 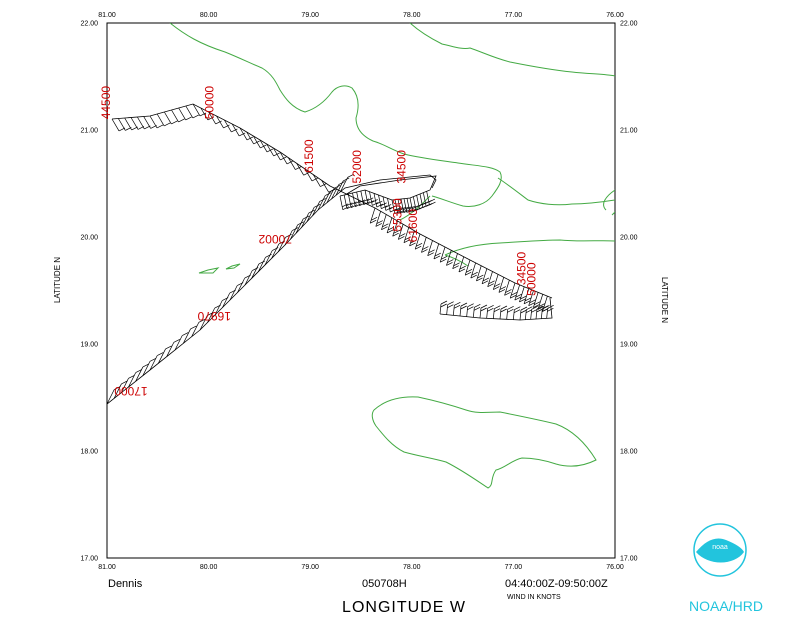 I want to click on altitude-label: 34500, so click(x=402, y=167).